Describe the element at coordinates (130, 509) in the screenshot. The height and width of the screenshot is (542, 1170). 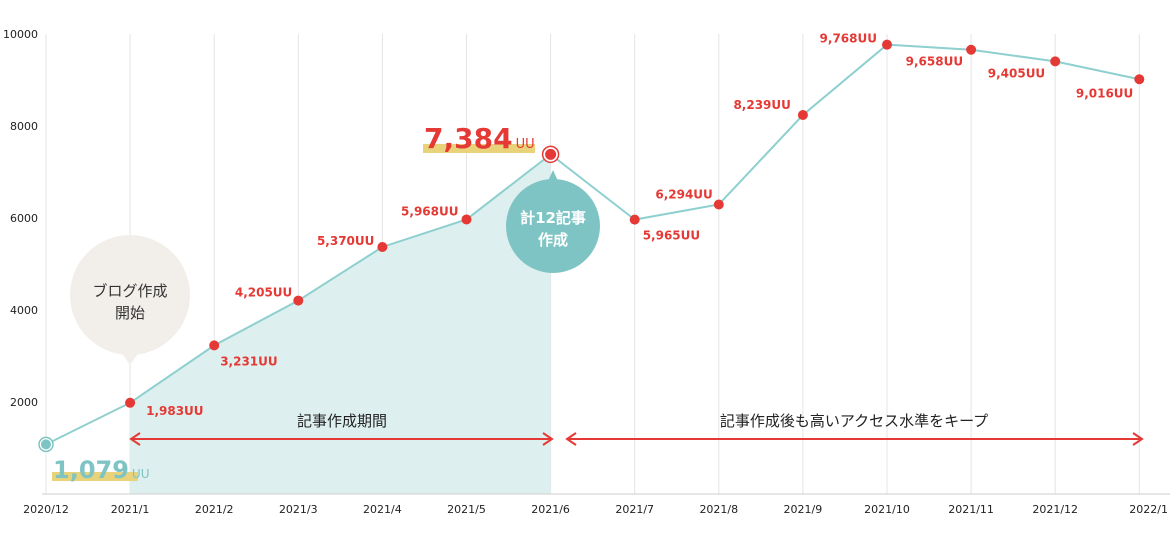
I see `x-tick-label: 2021/1` at that location.